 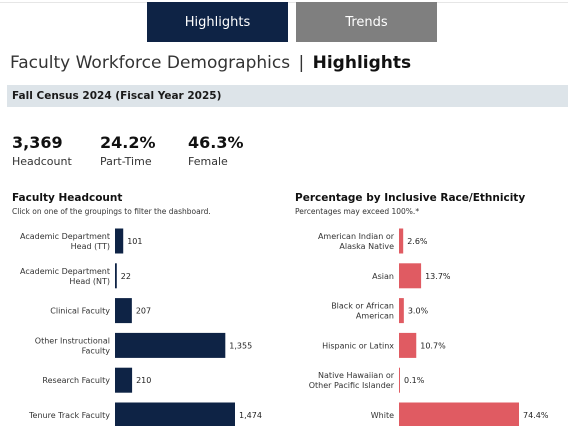 I want to click on kpi-headcount-label: Headcount, so click(x=42, y=161).